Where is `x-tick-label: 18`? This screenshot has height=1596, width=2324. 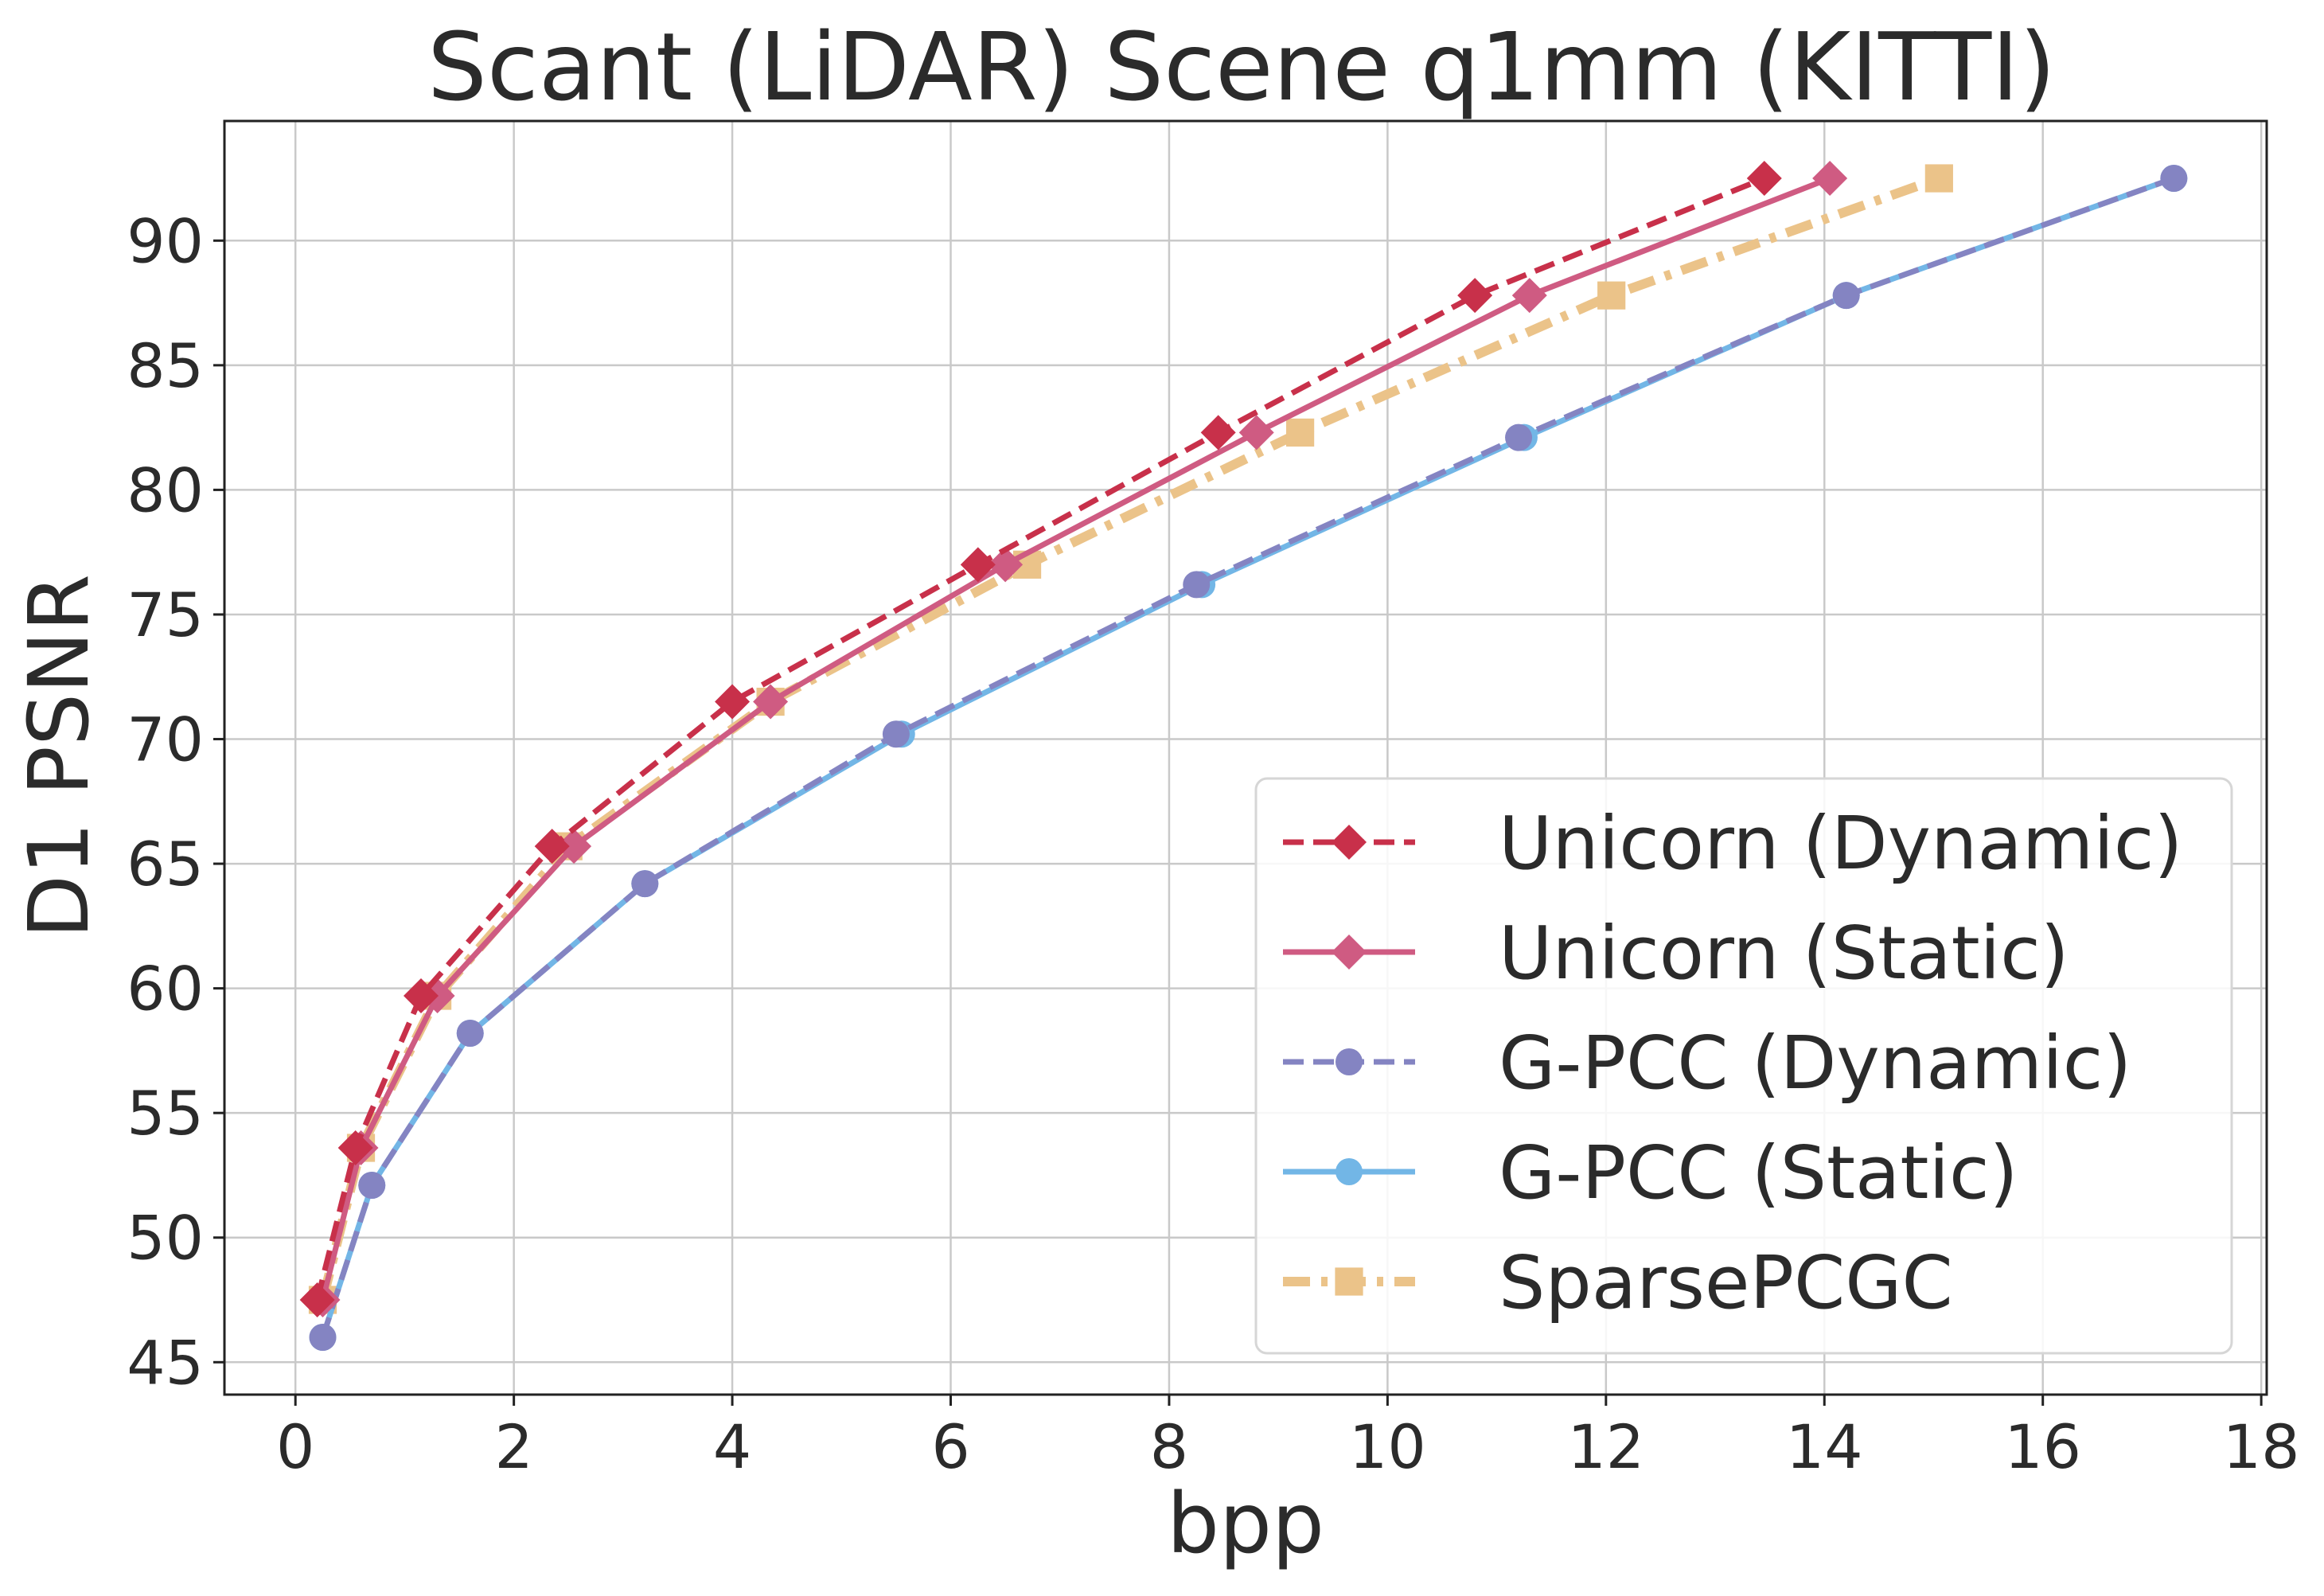
x-tick-label: 18 is located at coordinates (2261, 1447).